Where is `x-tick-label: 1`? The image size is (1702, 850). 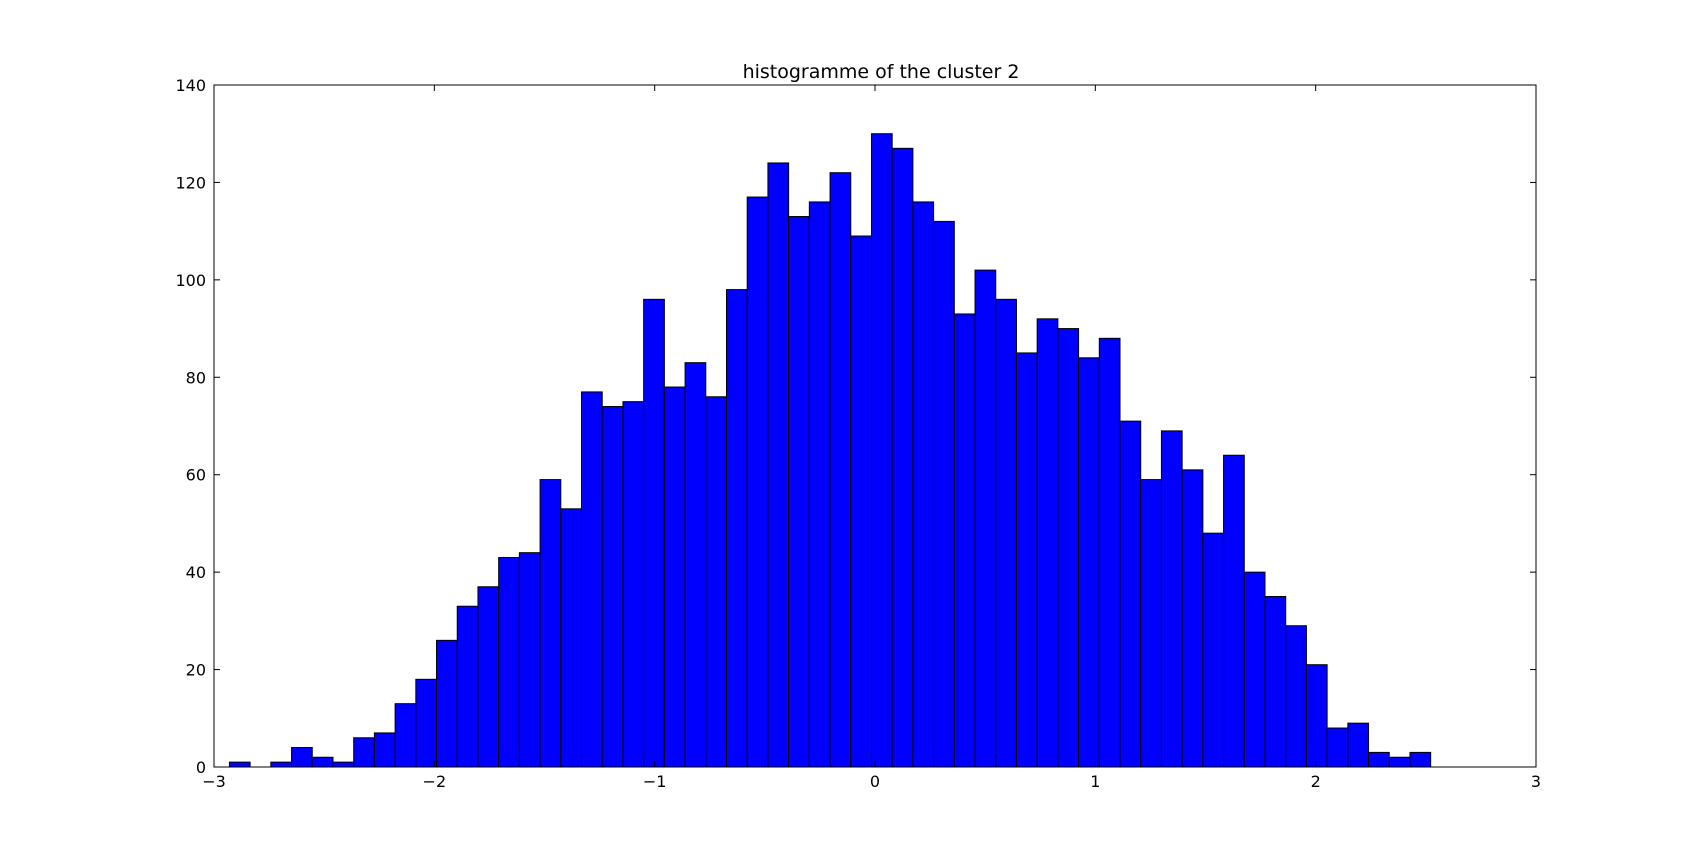
x-tick-label: 1 is located at coordinates (1095, 781).